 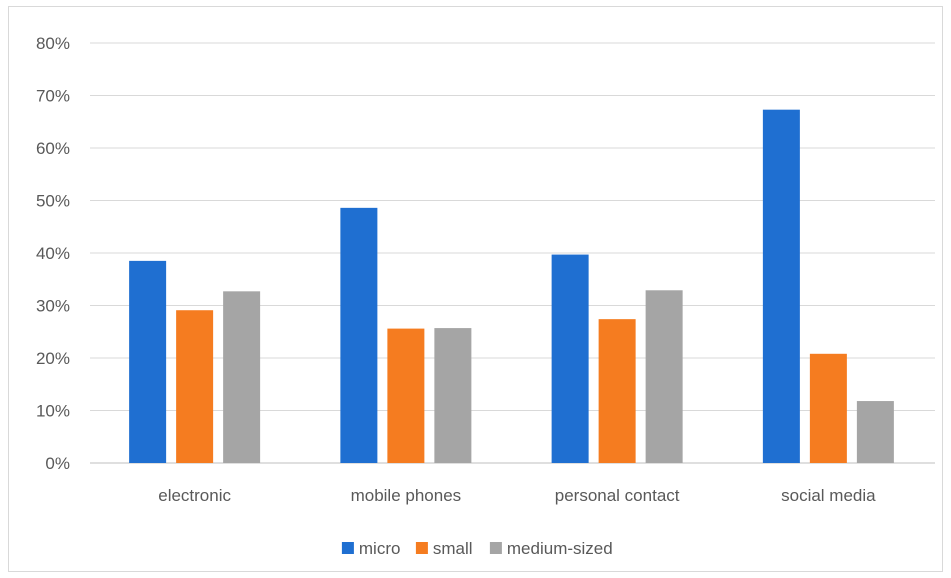 What do you see at coordinates (194, 495) in the screenshot?
I see `category-label: electronic` at bounding box center [194, 495].